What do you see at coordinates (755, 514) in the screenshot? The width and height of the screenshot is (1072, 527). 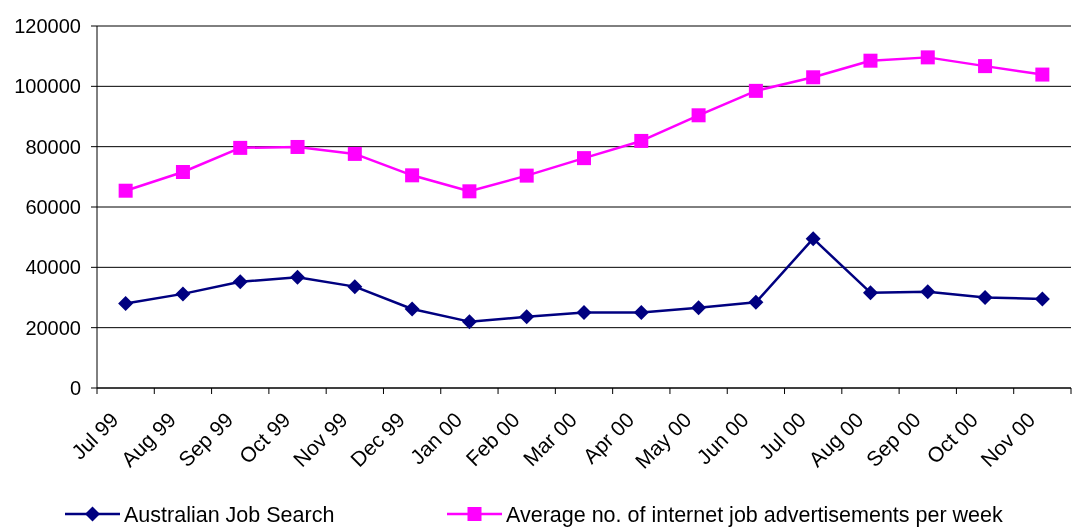 I see `legend-label: Average no. of internet job advertisements per week` at bounding box center [755, 514].